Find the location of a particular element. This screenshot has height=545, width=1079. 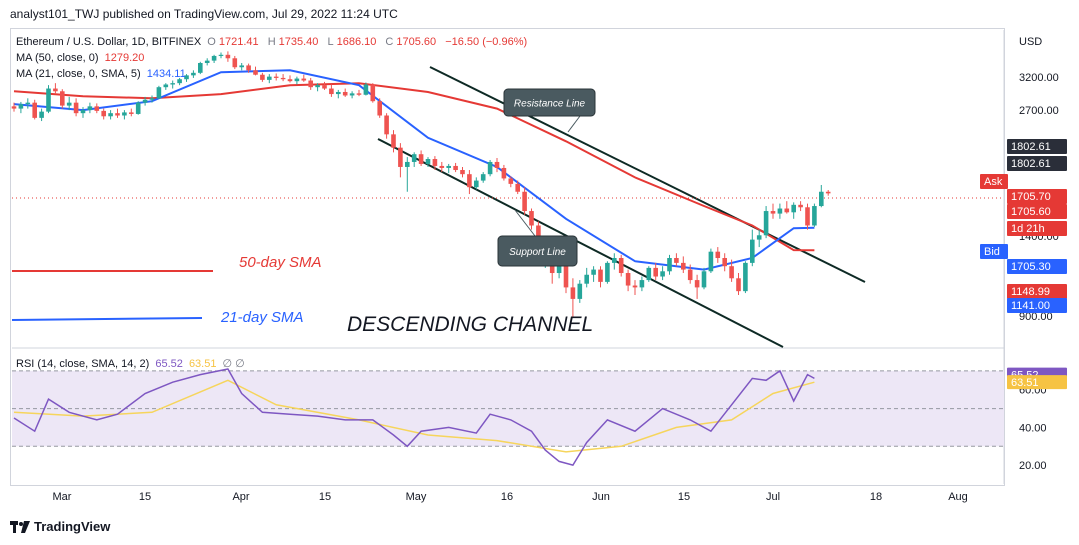

resistance-callout: Resistance Line is located at coordinates (549, 102).